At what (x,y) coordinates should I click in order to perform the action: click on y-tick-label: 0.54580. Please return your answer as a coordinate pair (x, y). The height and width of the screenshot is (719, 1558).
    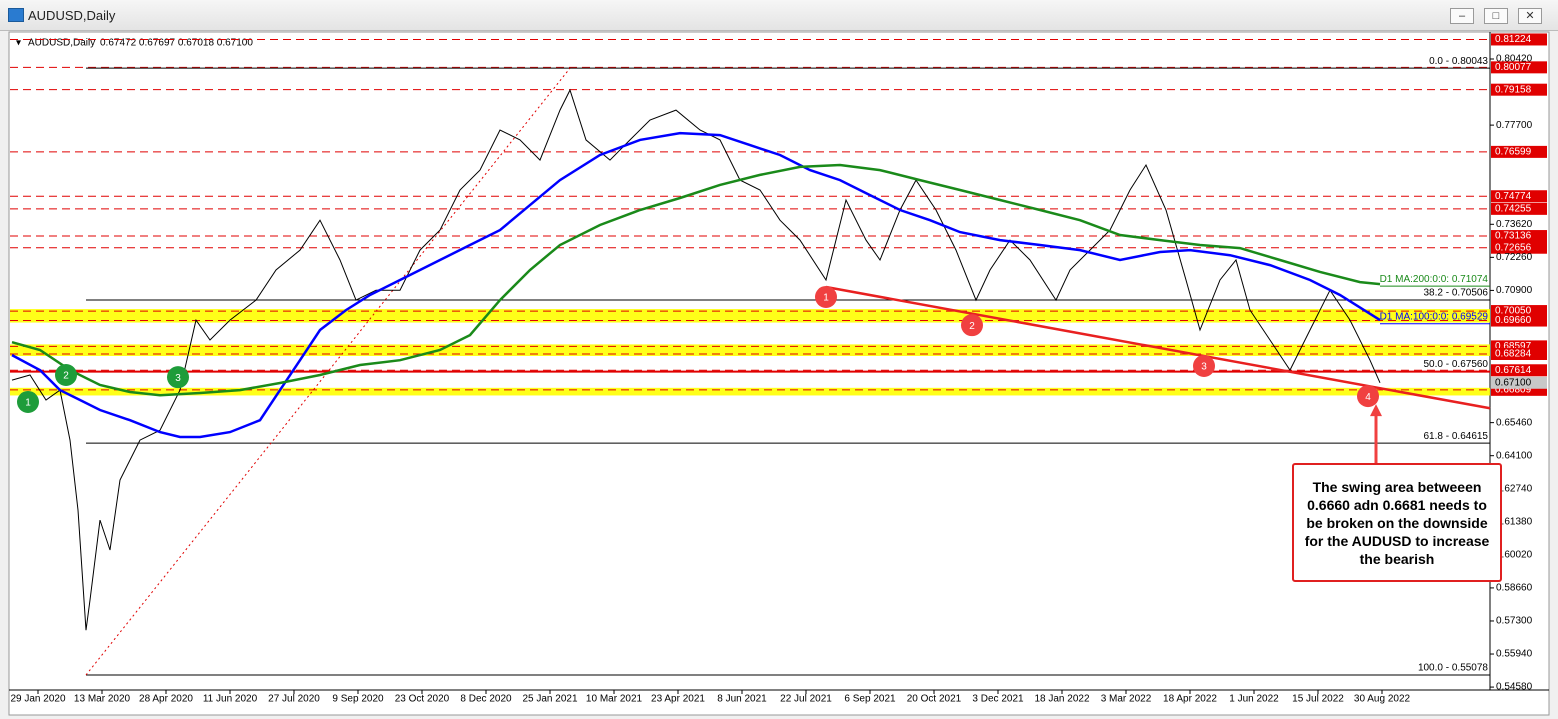
    Looking at the image, I should click on (1514, 687).